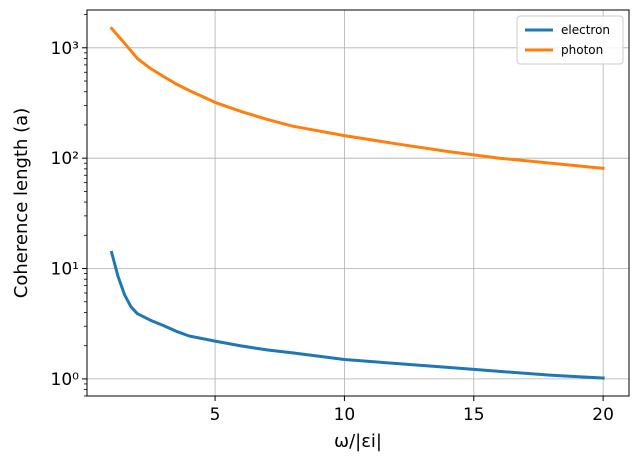  What do you see at coordinates (585, 30) in the screenshot?
I see `legend-label-electron: electron` at bounding box center [585, 30].